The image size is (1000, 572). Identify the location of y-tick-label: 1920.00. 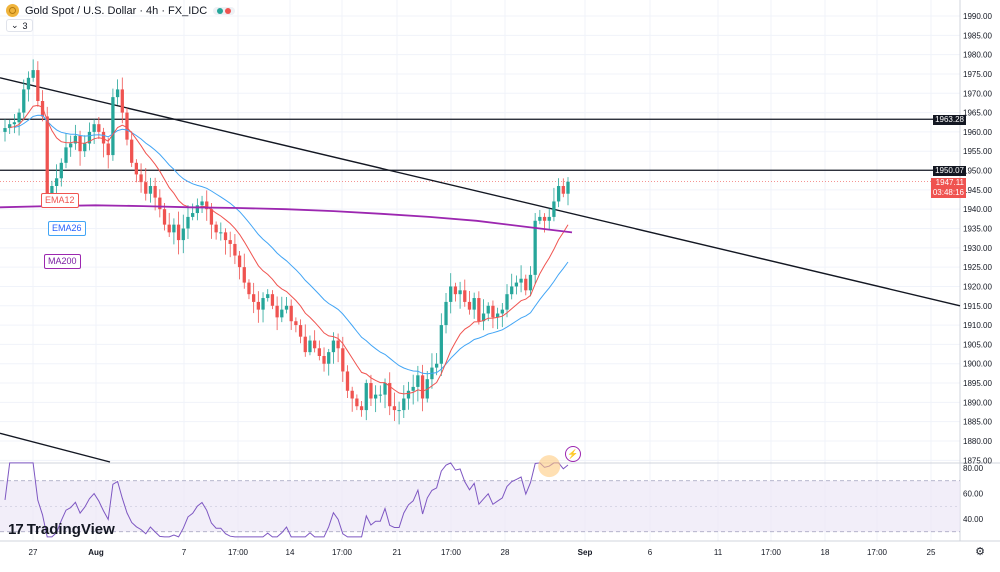
(977, 286).